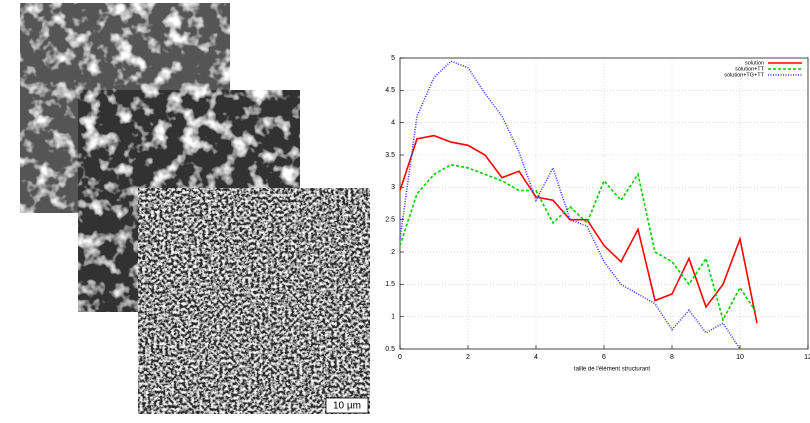 This screenshot has width=810, height=423. Describe the element at coordinates (807, 357) in the screenshot. I see `x-tick-label: 12` at that location.